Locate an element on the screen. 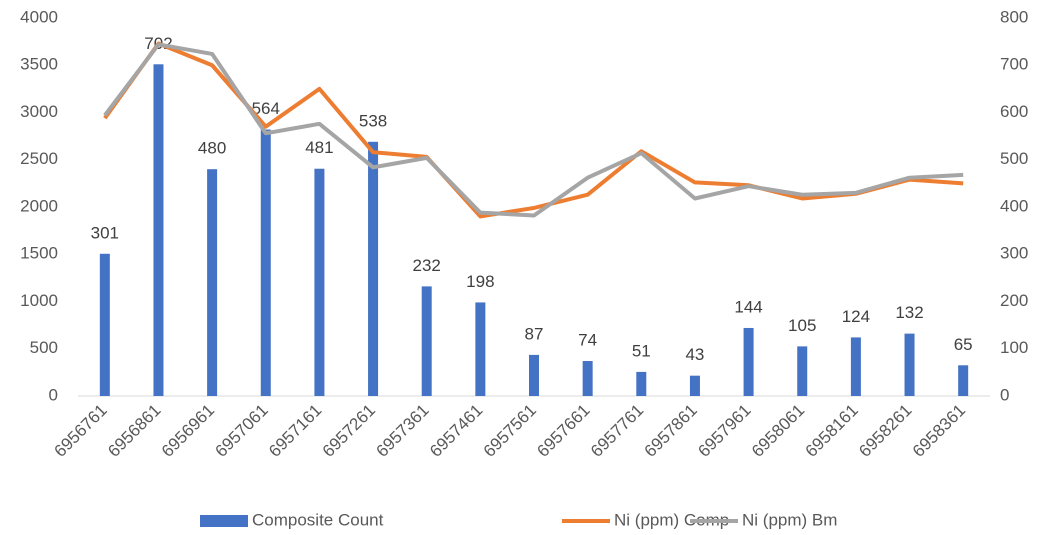 This screenshot has height=535, width=1049. data-label: 480 is located at coordinates (212, 148).